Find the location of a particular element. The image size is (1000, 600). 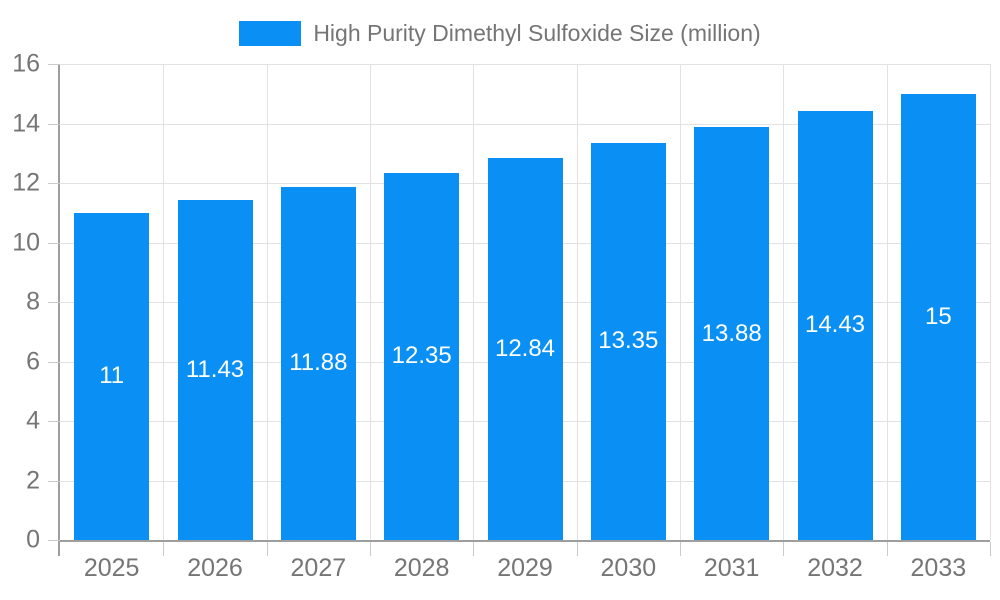

bar-value-label: 15 is located at coordinates (938, 316).